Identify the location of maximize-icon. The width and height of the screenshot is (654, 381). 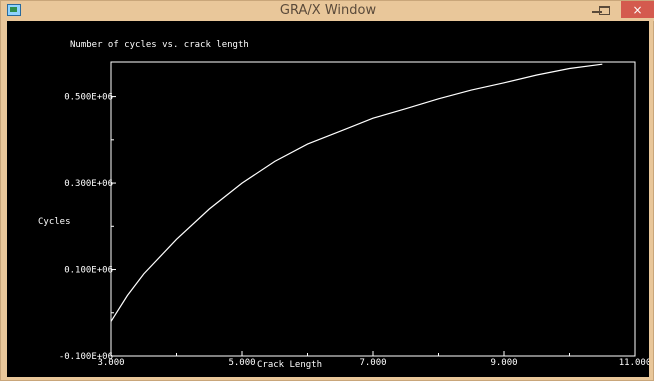
(604, 10).